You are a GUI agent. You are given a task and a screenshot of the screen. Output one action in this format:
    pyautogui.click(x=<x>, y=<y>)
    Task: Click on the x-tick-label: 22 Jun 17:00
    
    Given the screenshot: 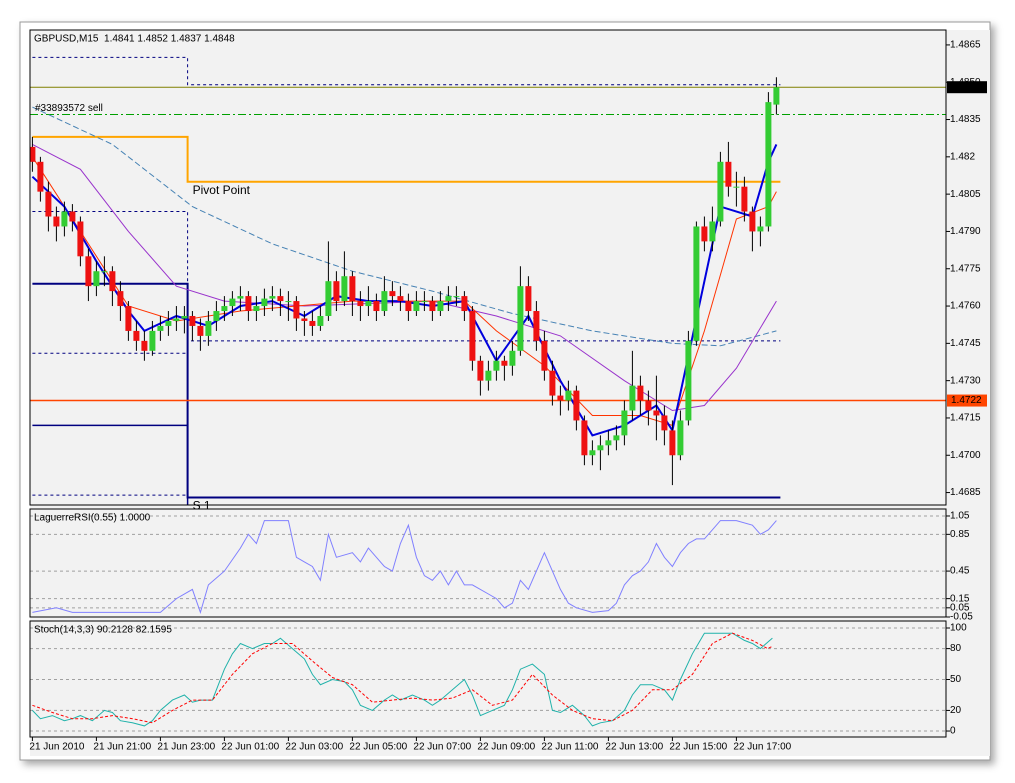 What is the action you would take?
    pyautogui.click(x=762, y=747)
    